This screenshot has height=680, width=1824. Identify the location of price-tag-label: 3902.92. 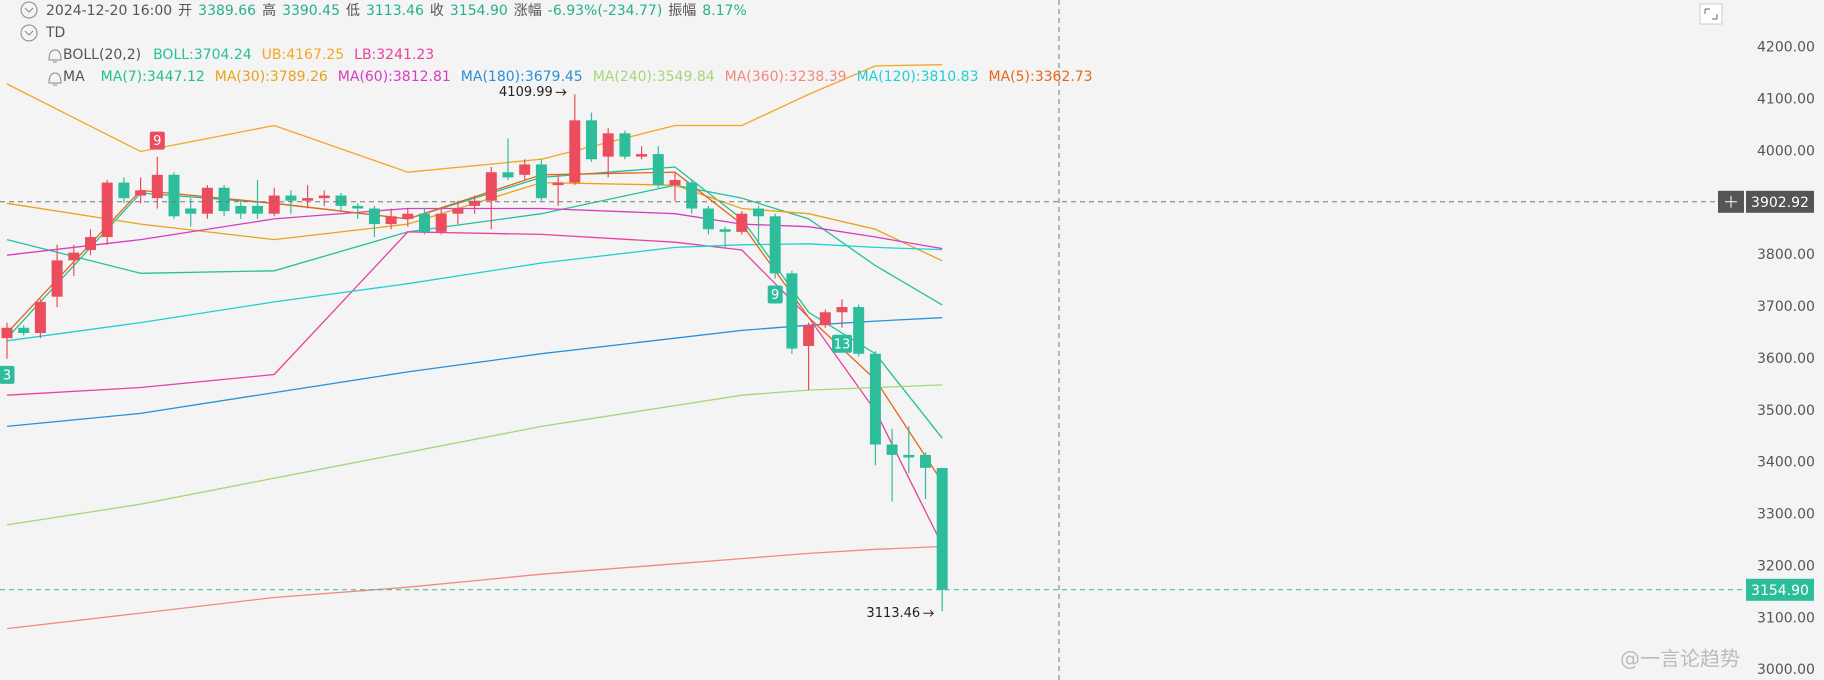
(1780, 203).